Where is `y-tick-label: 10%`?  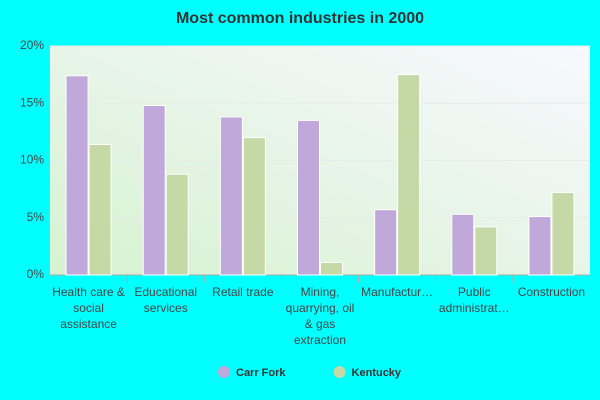
y-tick-label: 10% is located at coordinates (32, 160).